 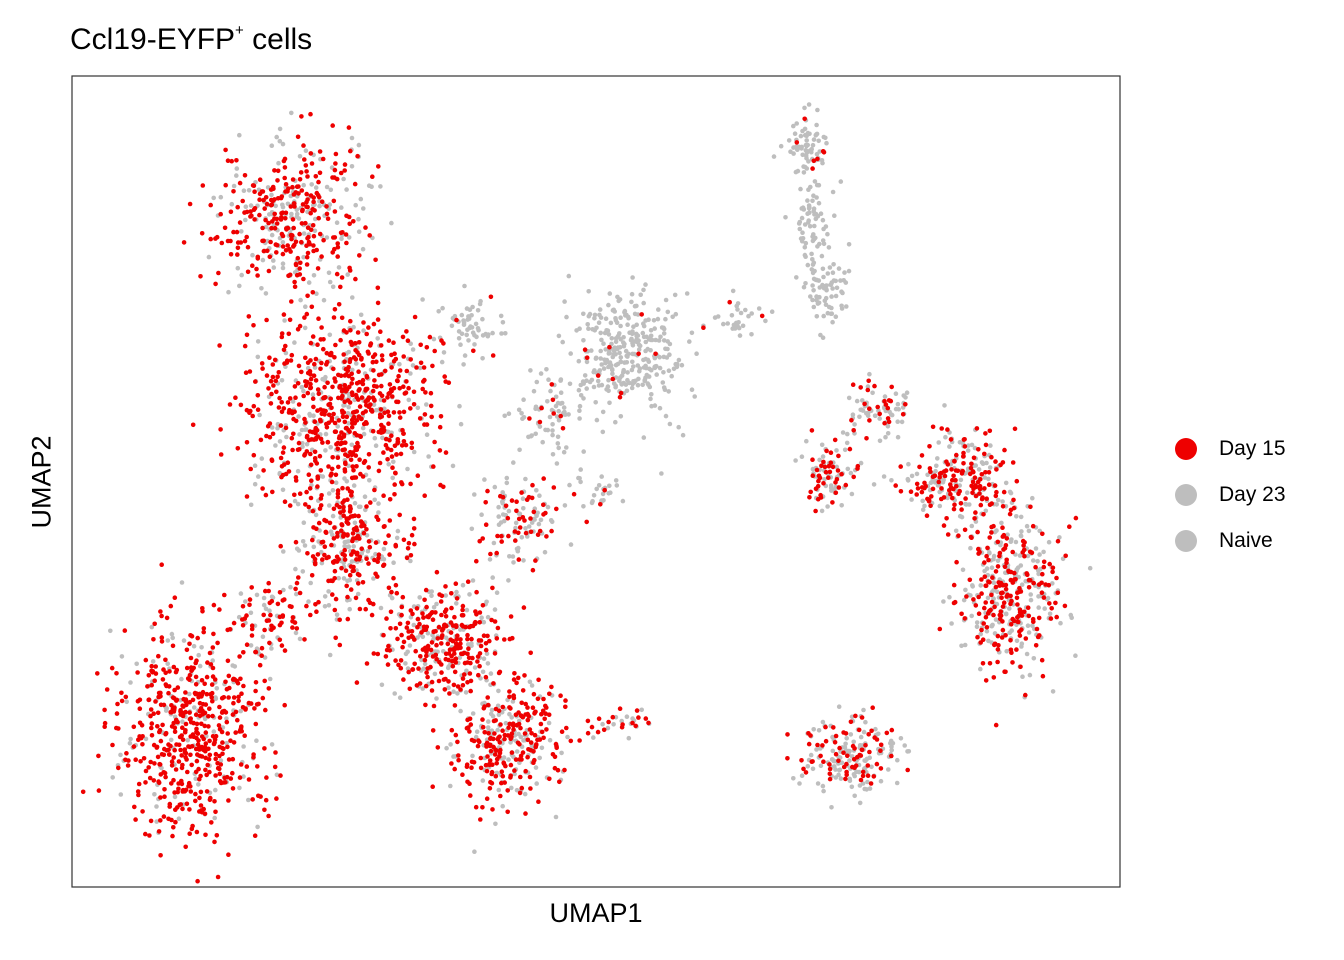 What do you see at coordinates (239, 30) in the screenshot?
I see `chart-title-superscript: +` at bounding box center [239, 30].